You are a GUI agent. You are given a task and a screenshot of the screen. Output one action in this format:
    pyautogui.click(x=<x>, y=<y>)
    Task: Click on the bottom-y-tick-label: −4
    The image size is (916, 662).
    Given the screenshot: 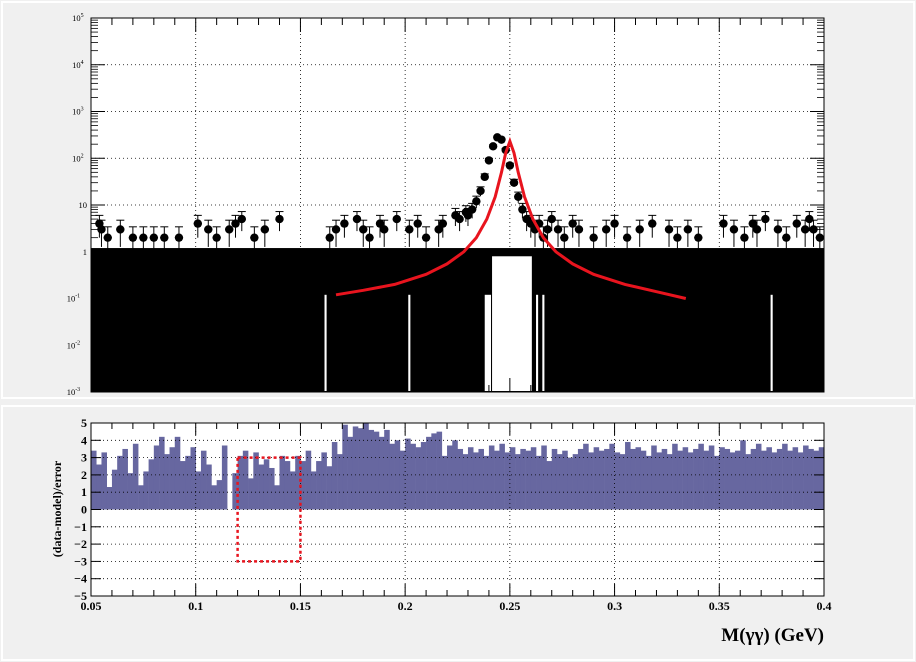 What is the action you would take?
    pyautogui.click(x=80, y=579)
    